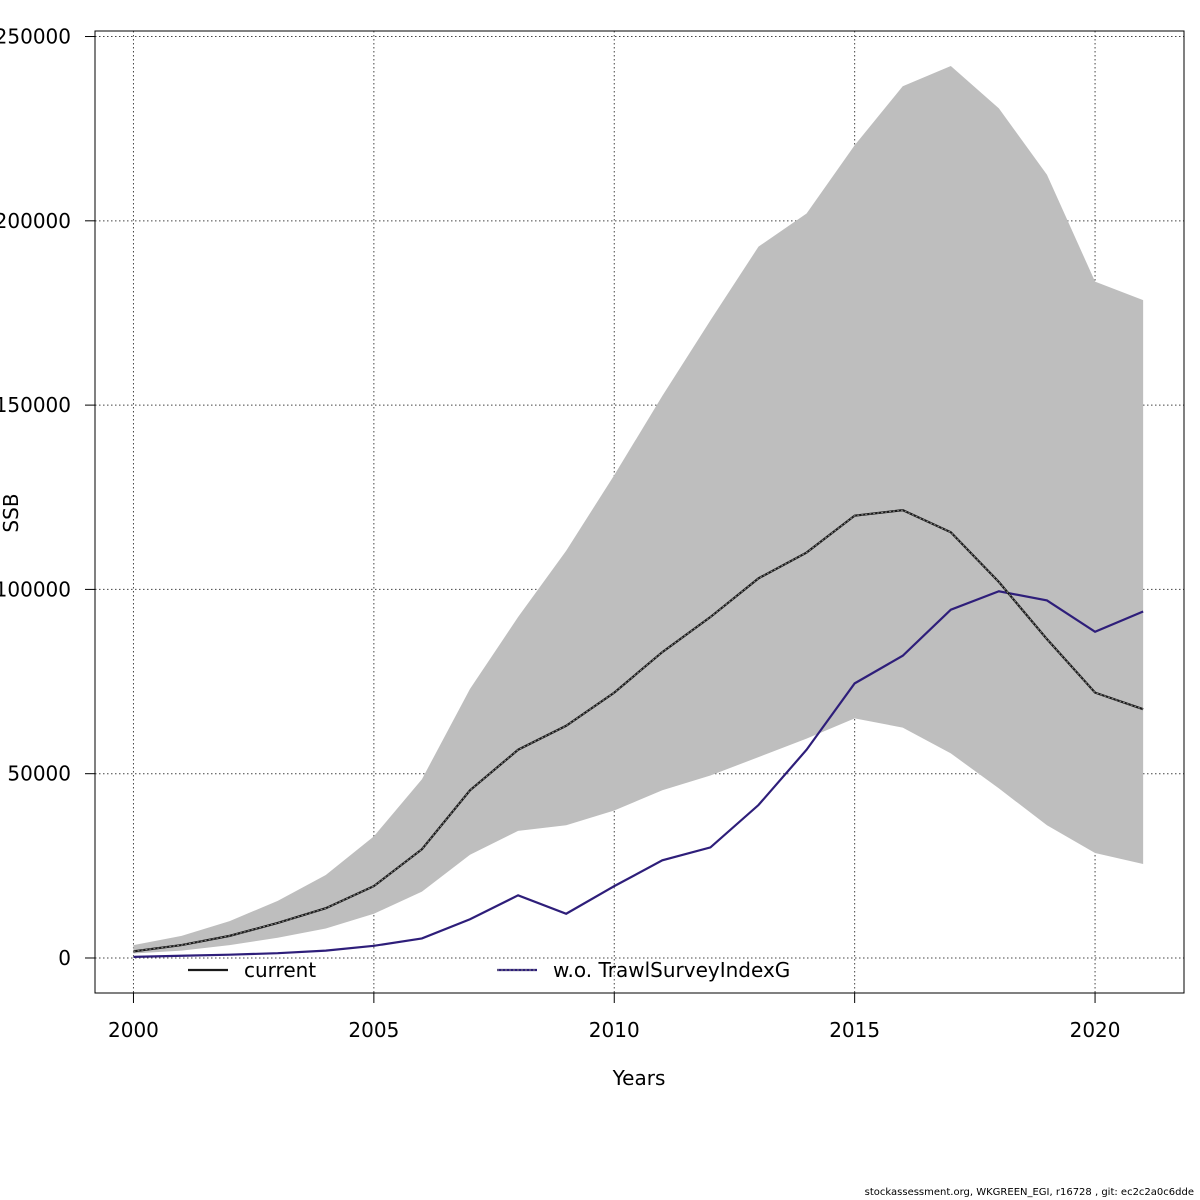  What do you see at coordinates (1095, 1030) in the screenshot?
I see `x-tick-label-2020: 2020` at bounding box center [1095, 1030].